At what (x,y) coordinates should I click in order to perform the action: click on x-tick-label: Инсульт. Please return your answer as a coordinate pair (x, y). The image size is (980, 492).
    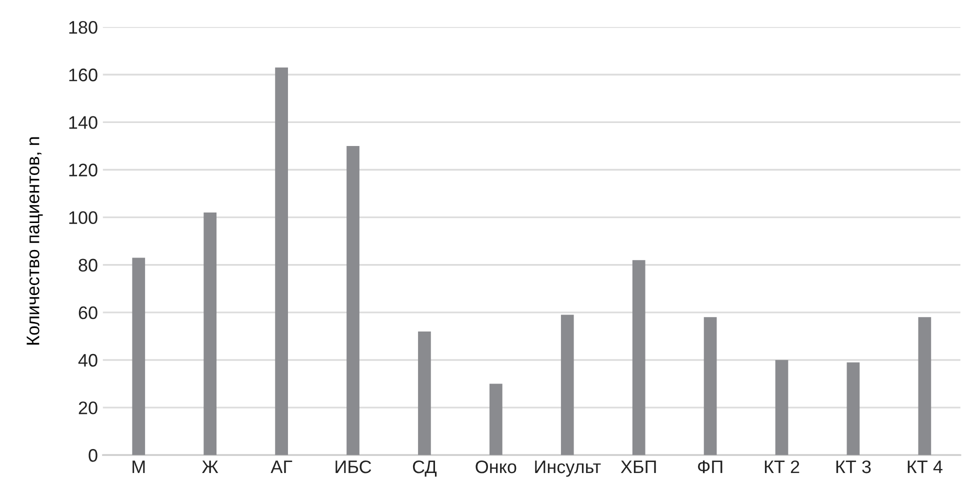
    Looking at the image, I should click on (568, 468).